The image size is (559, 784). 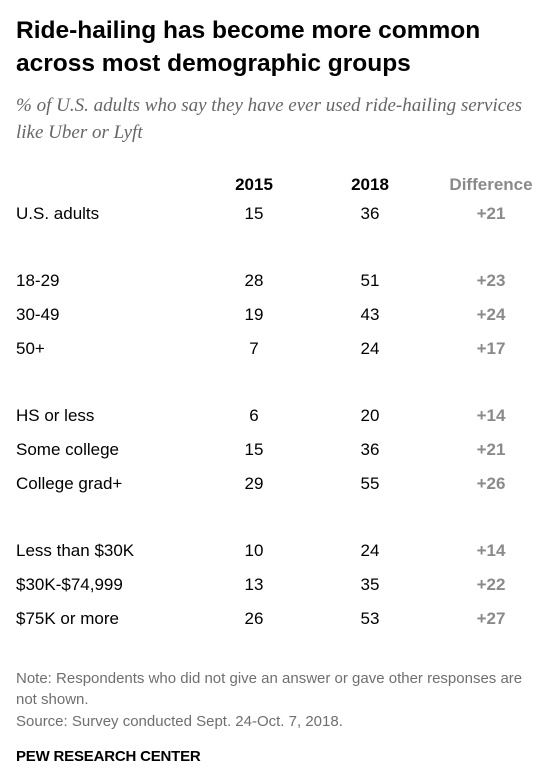 I want to click on value-difference: +22, so click(x=491, y=584).